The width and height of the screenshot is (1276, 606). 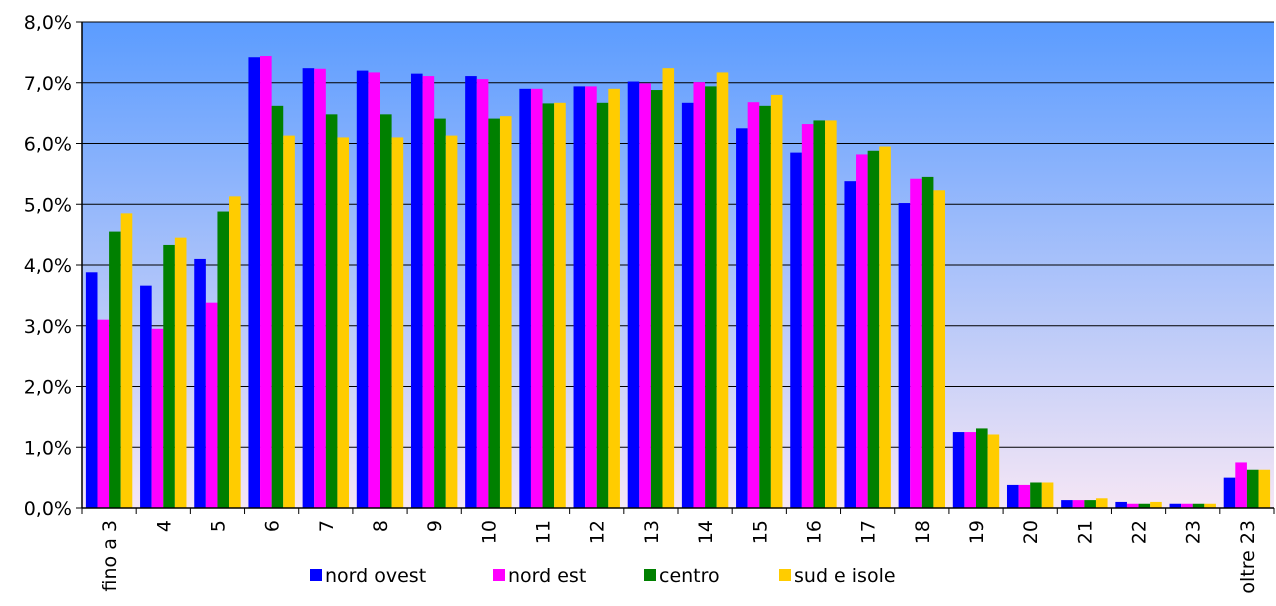 What do you see at coordinates (652, 532) in the screenshot?
I see `x-tick-label: 13` at bounding box center [652, 532].